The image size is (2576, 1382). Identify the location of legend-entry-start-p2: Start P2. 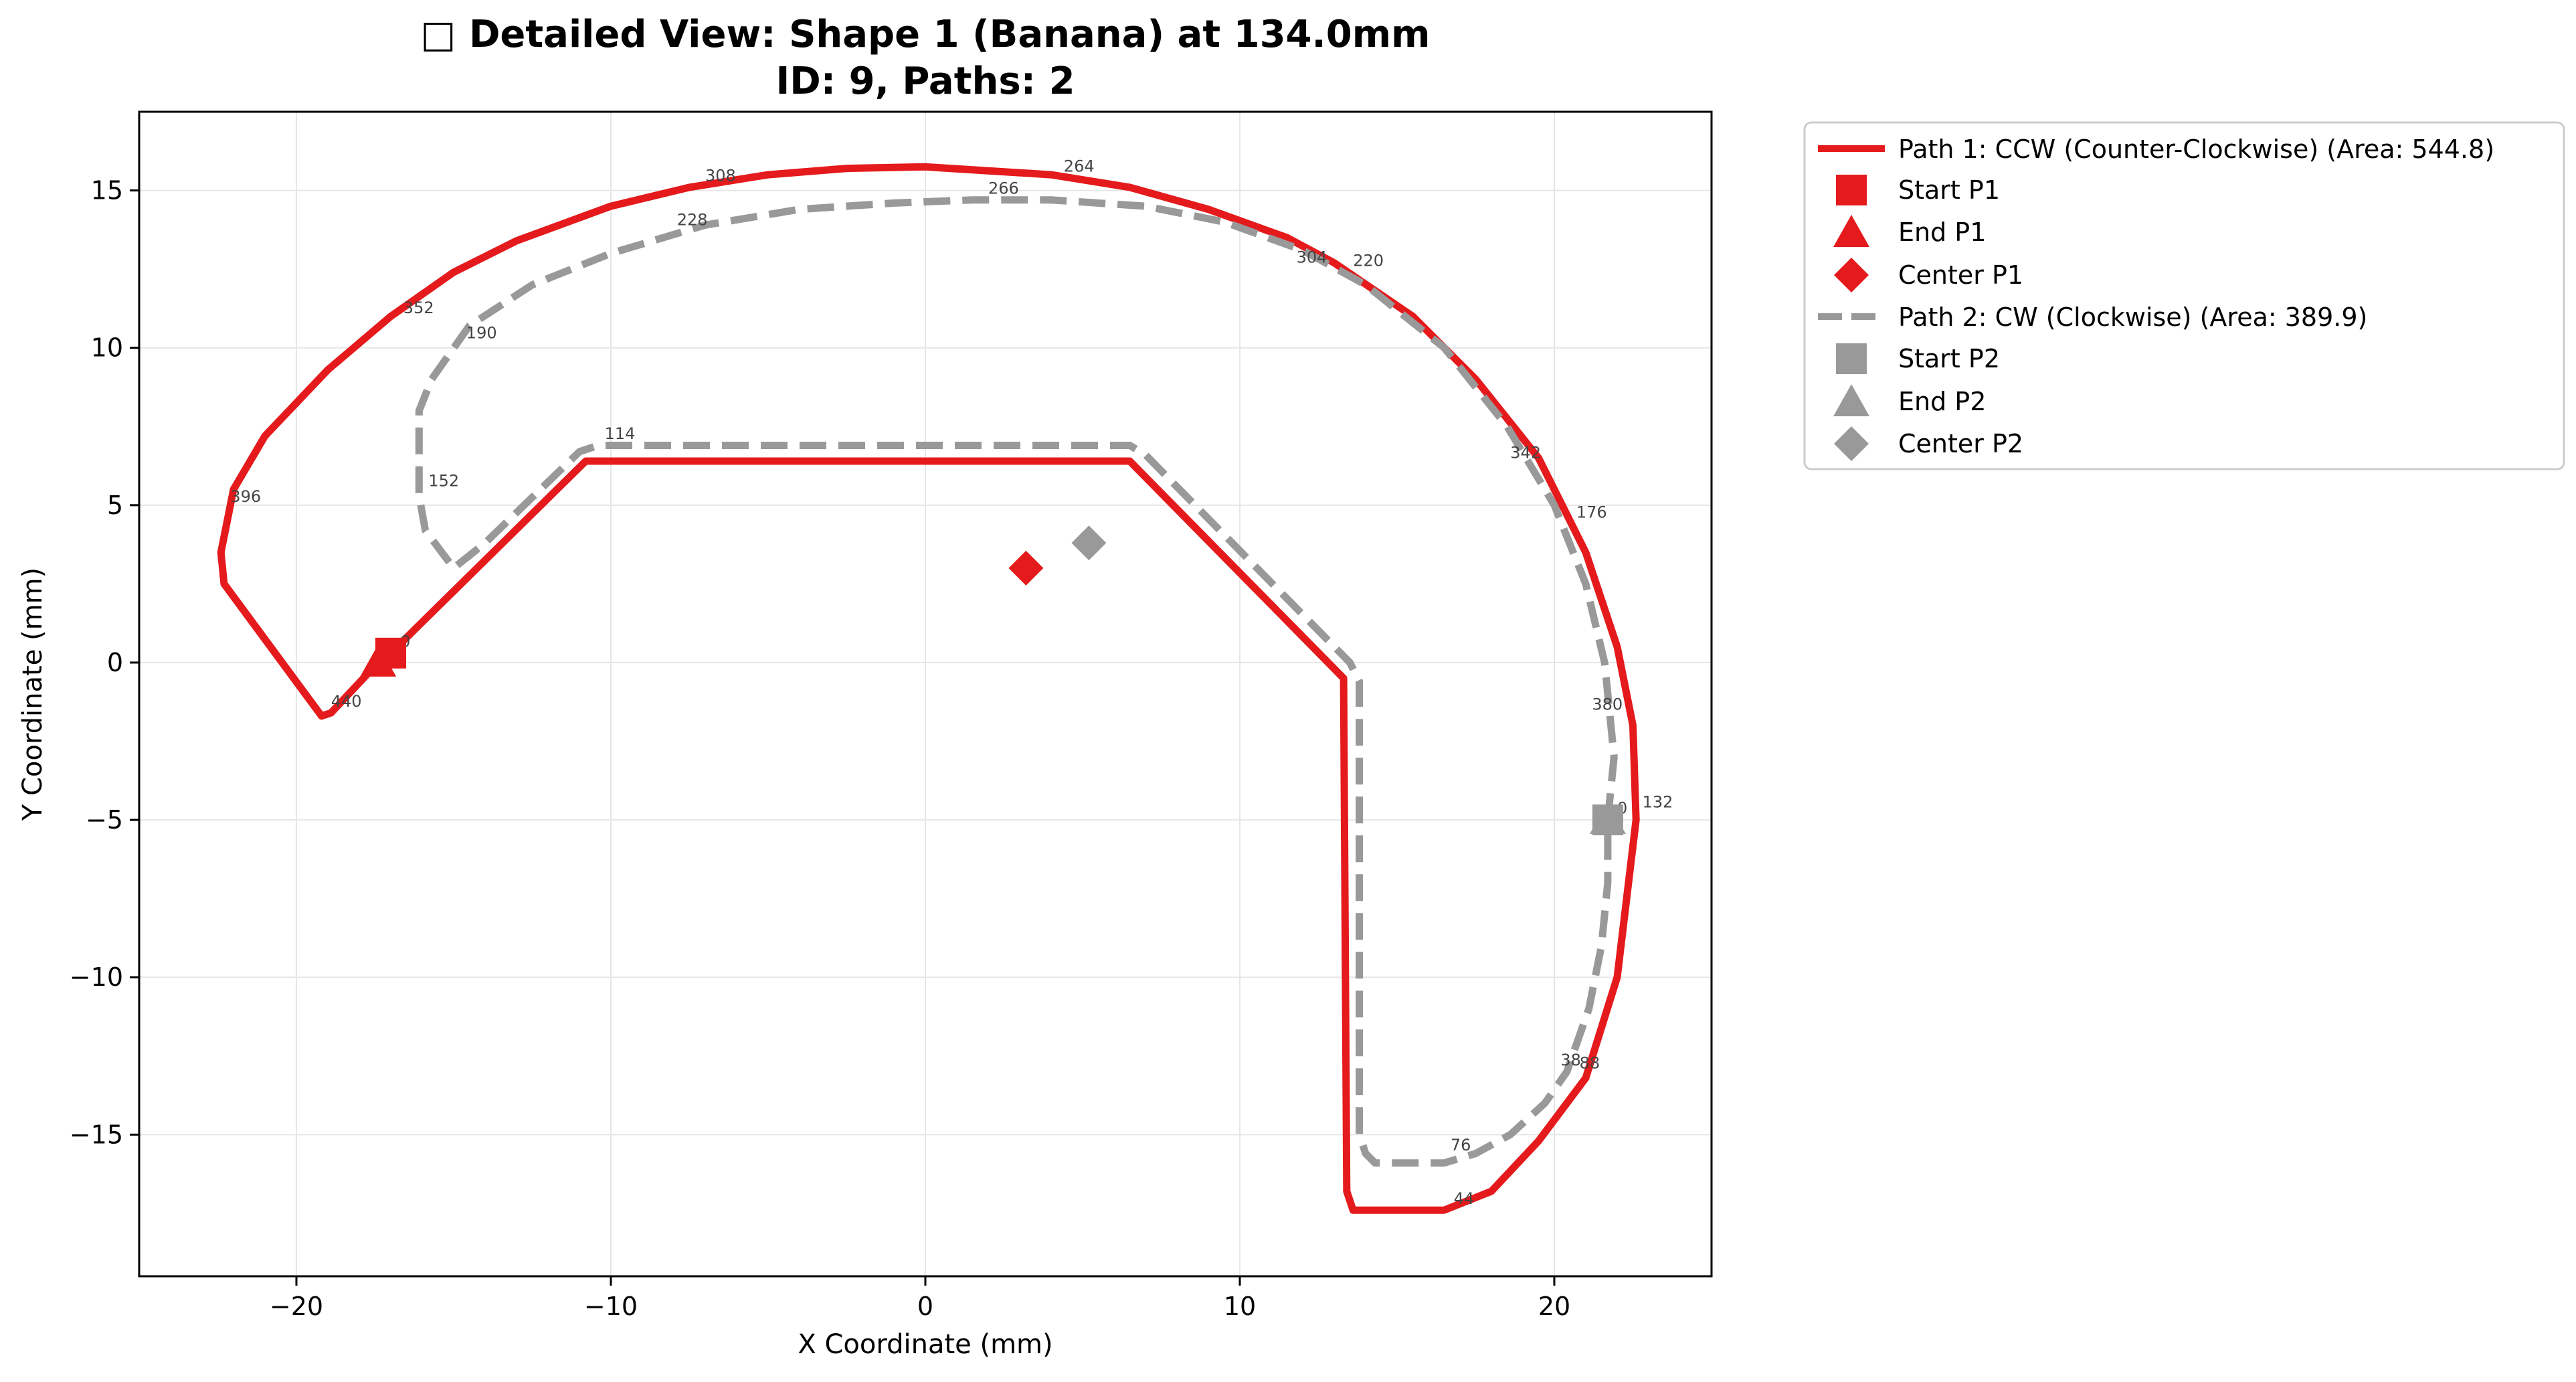
(1918, 358).